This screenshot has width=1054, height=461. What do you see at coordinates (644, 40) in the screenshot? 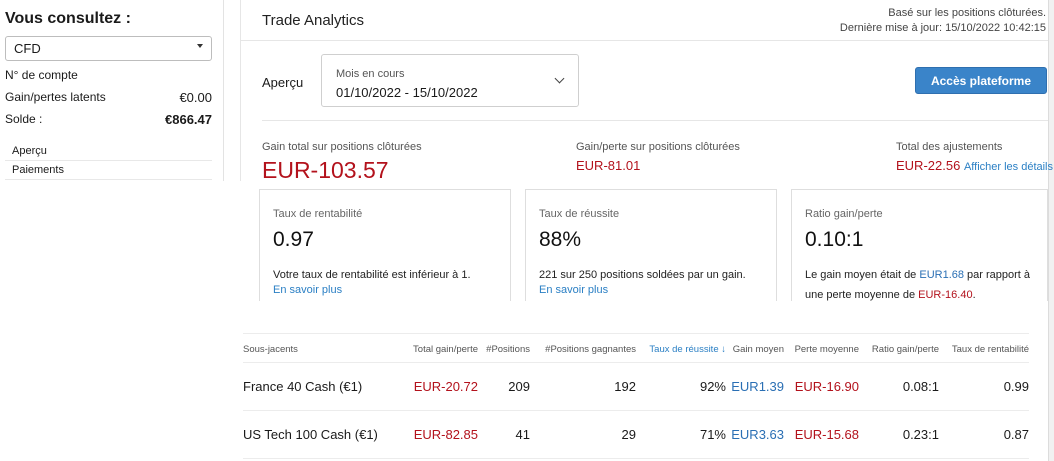
I see `header-divider` at bounding box center [644, 40].